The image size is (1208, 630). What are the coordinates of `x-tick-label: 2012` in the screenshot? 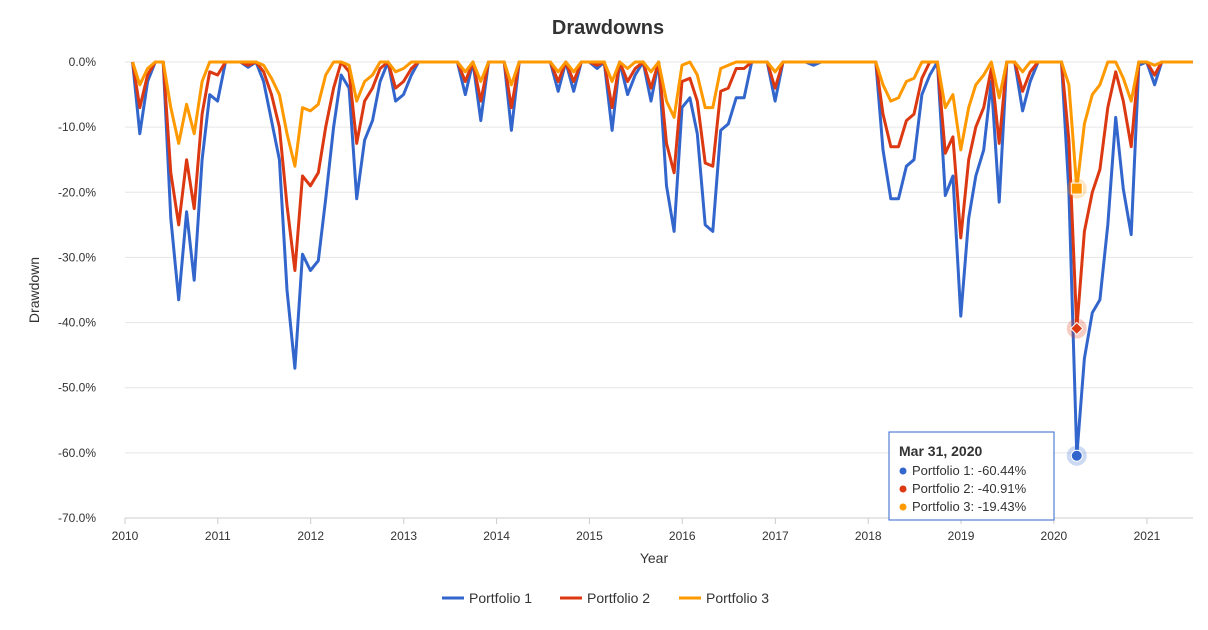 It's located at (310, 536).